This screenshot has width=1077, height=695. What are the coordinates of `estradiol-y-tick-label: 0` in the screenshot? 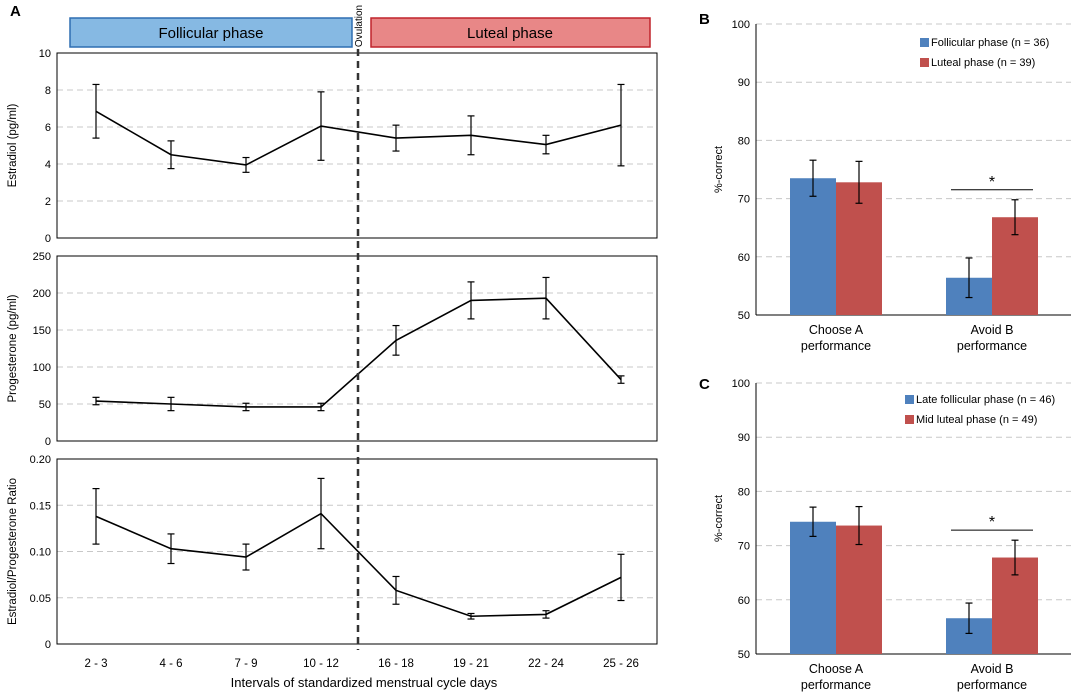 It's located at (48, 239).